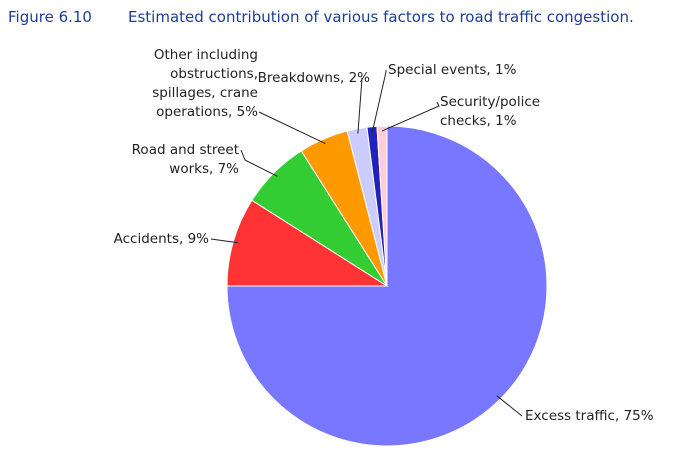  Describe the element at coordinates (292, 128) in the screenshot. I see `leader-line-other-including-obstructions-spillages-crane-operations` at that location.